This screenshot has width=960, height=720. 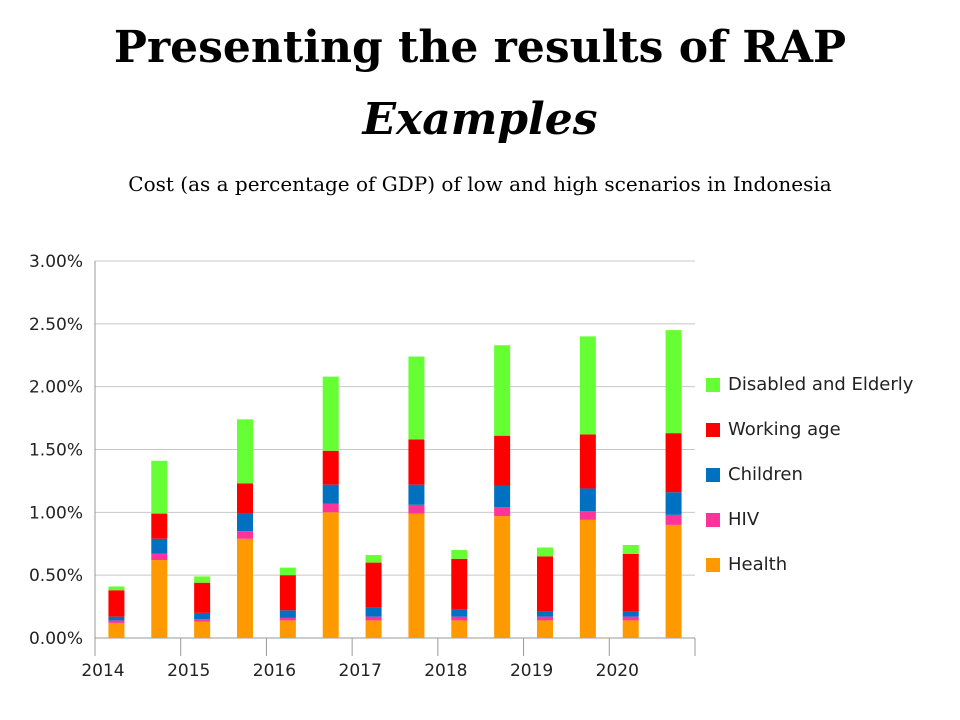 What do you see at coordinates (617, 671) in the screenshot?
I see `x-tick-label: 2020` at bounding box center [617, 671].